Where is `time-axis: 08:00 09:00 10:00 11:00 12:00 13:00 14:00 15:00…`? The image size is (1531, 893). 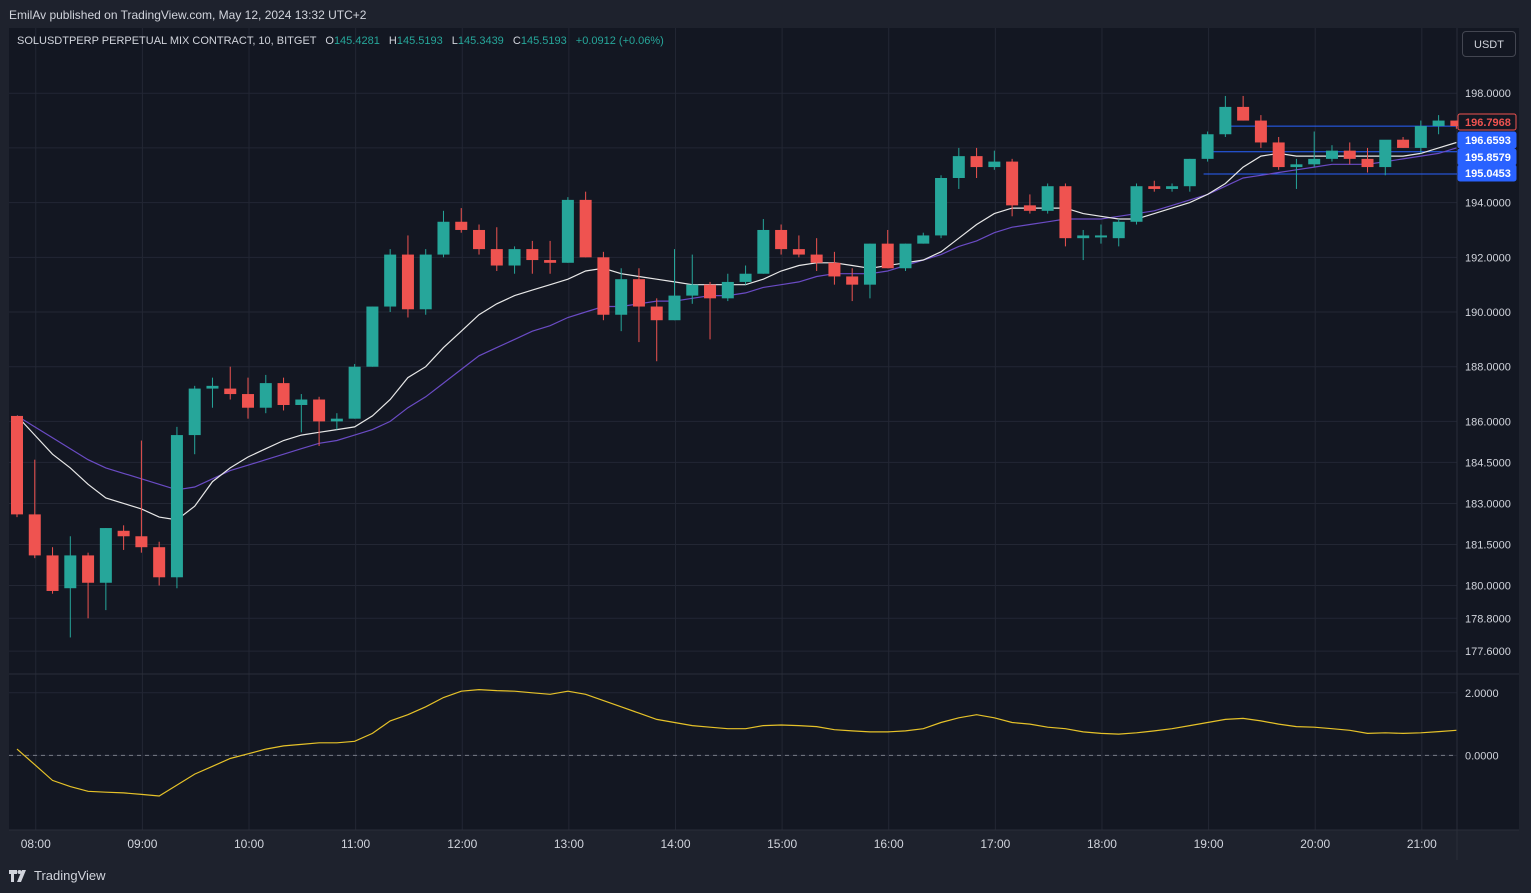
time-axis: 08:00 09:00 10:00 11:00 12:00 13:00 14:00 15:00… is located at coordinates (729, 844).